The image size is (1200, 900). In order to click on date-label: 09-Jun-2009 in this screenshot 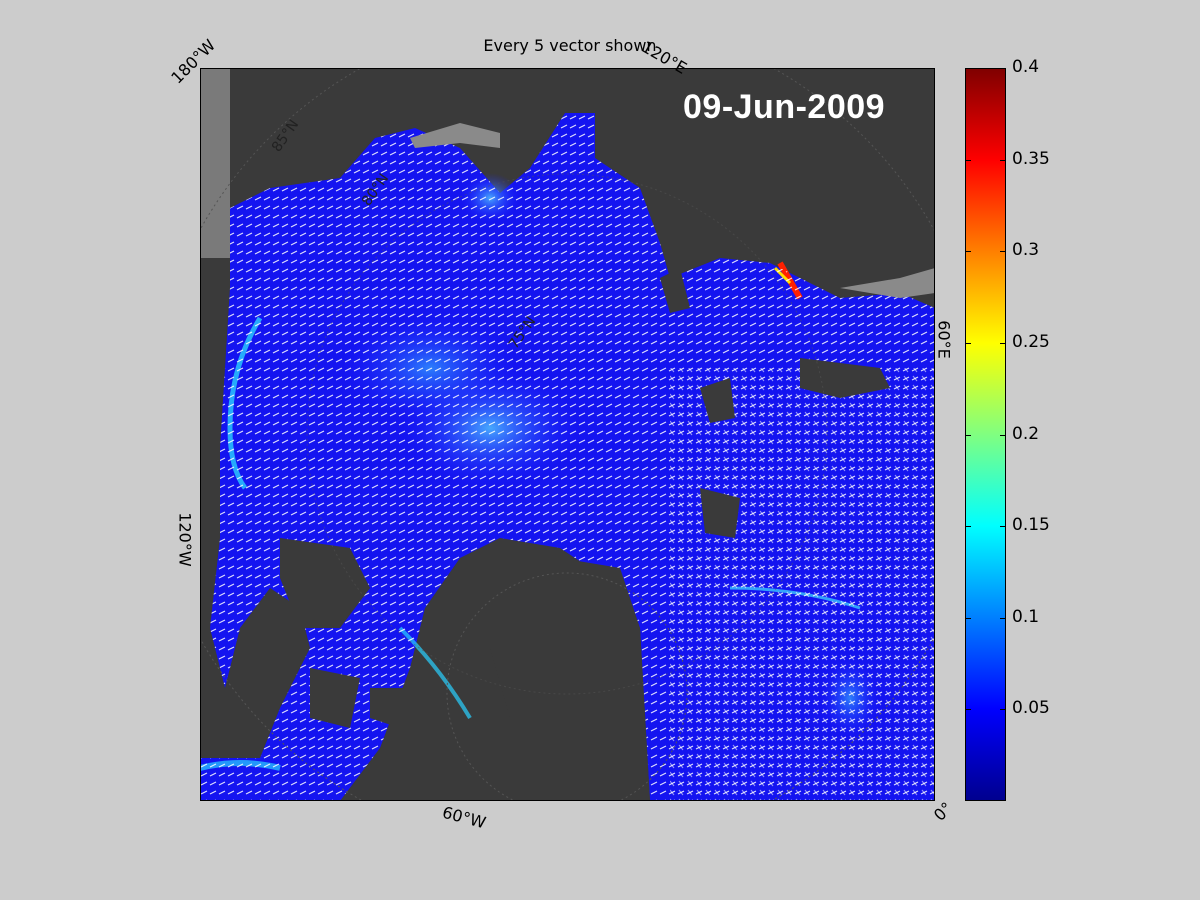, I will do `click(784, 107)`.